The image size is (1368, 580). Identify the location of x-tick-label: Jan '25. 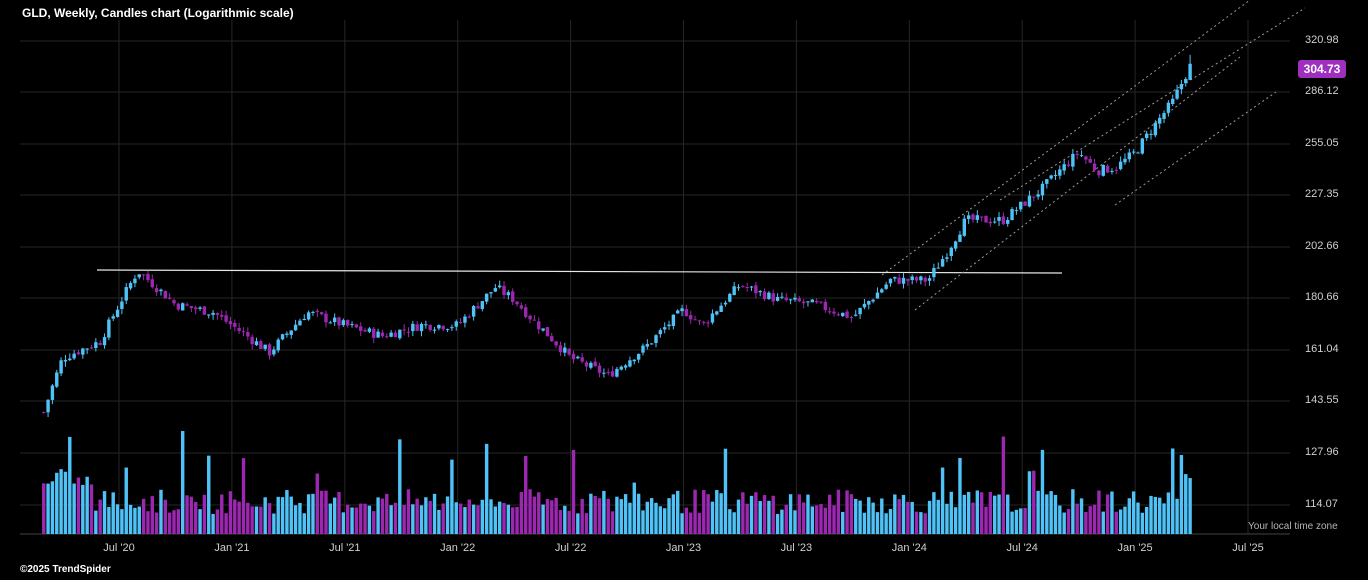
(1135, 548).